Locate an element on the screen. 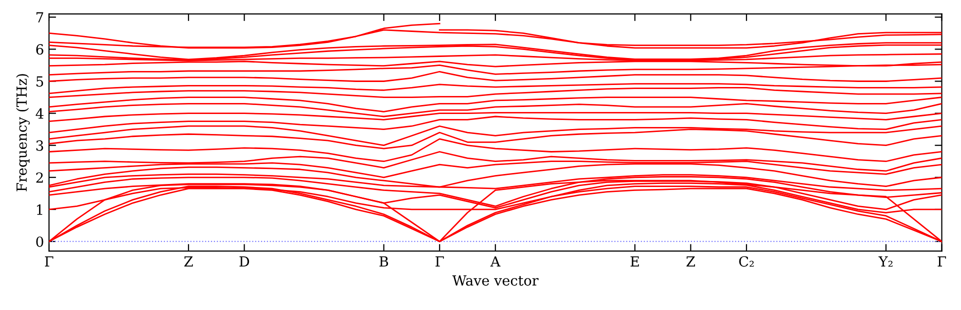 This screenshot has width=961, height=310. x-tick-label: A is located at coordinates (495, 261).